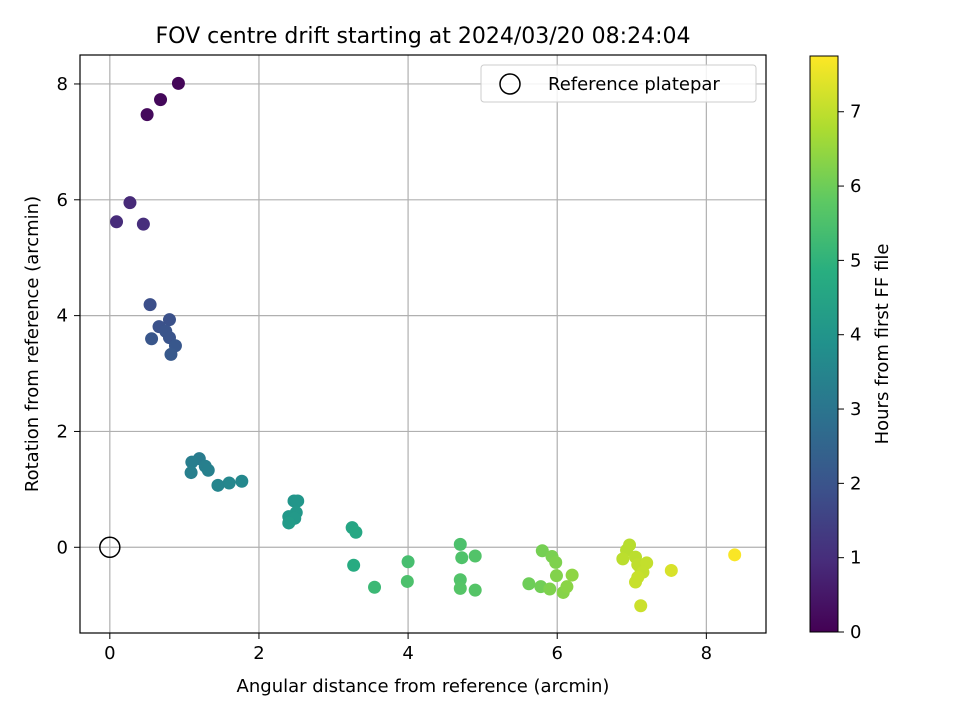  Describe the element at coordinates (855, 186) in the screenshot. I see `colorbar-tick-label: 6` at that location.